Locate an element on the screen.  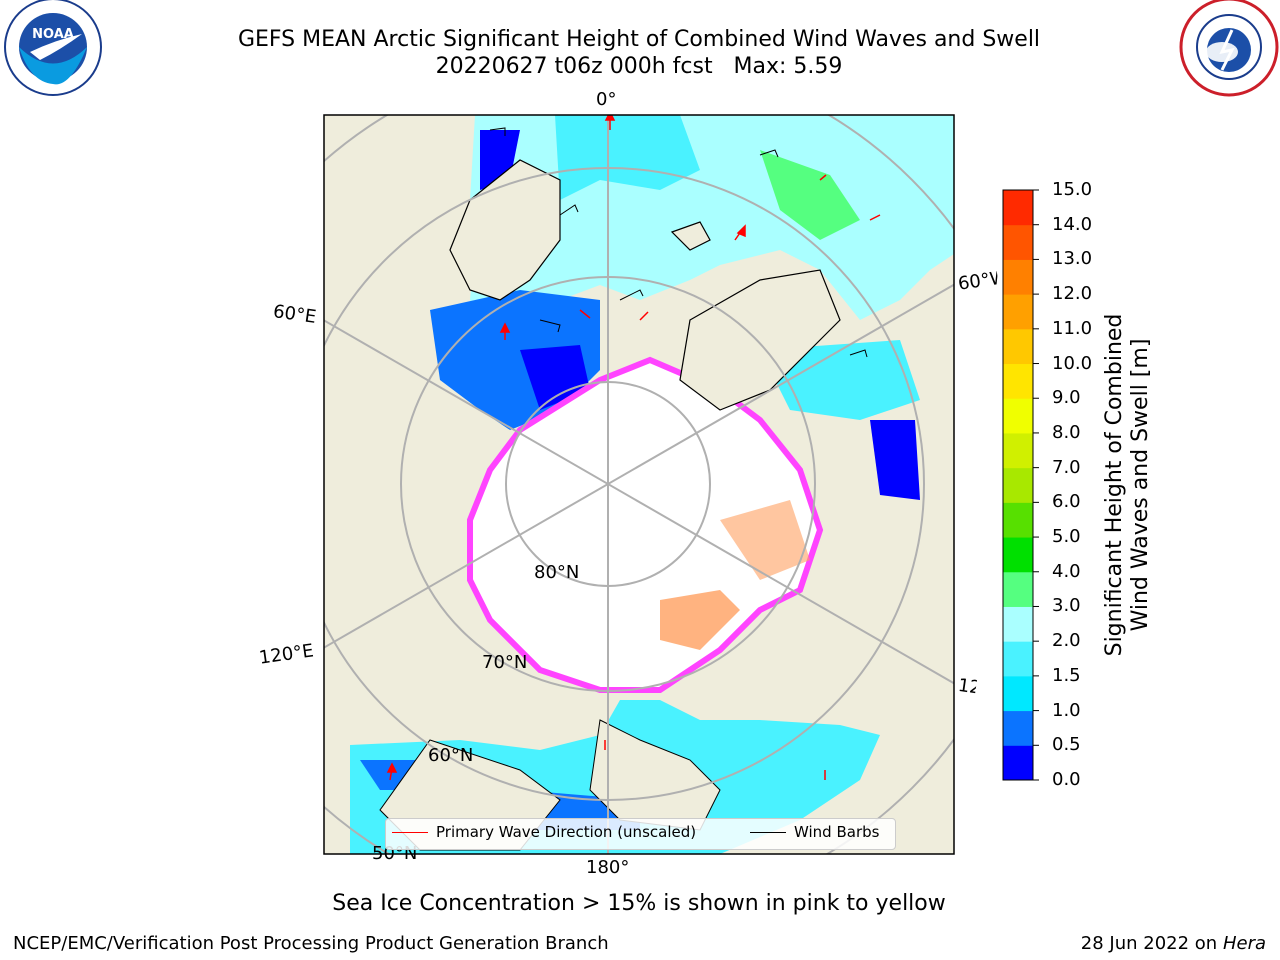
colorbar-tick-label: 10.0 is located at coordinates (1072, 363).